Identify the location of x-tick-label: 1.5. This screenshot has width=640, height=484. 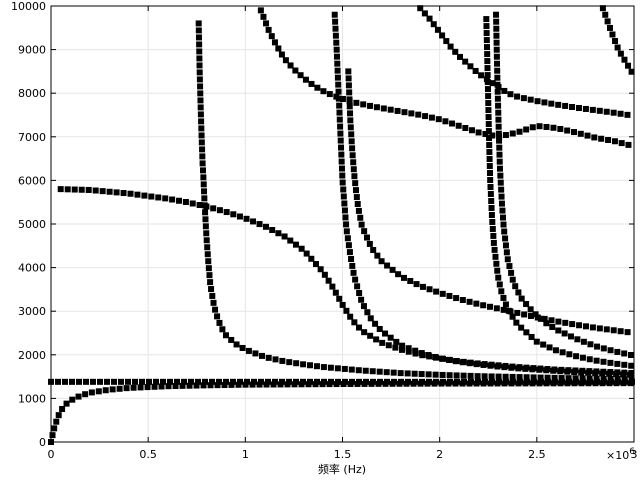
(343, 454).